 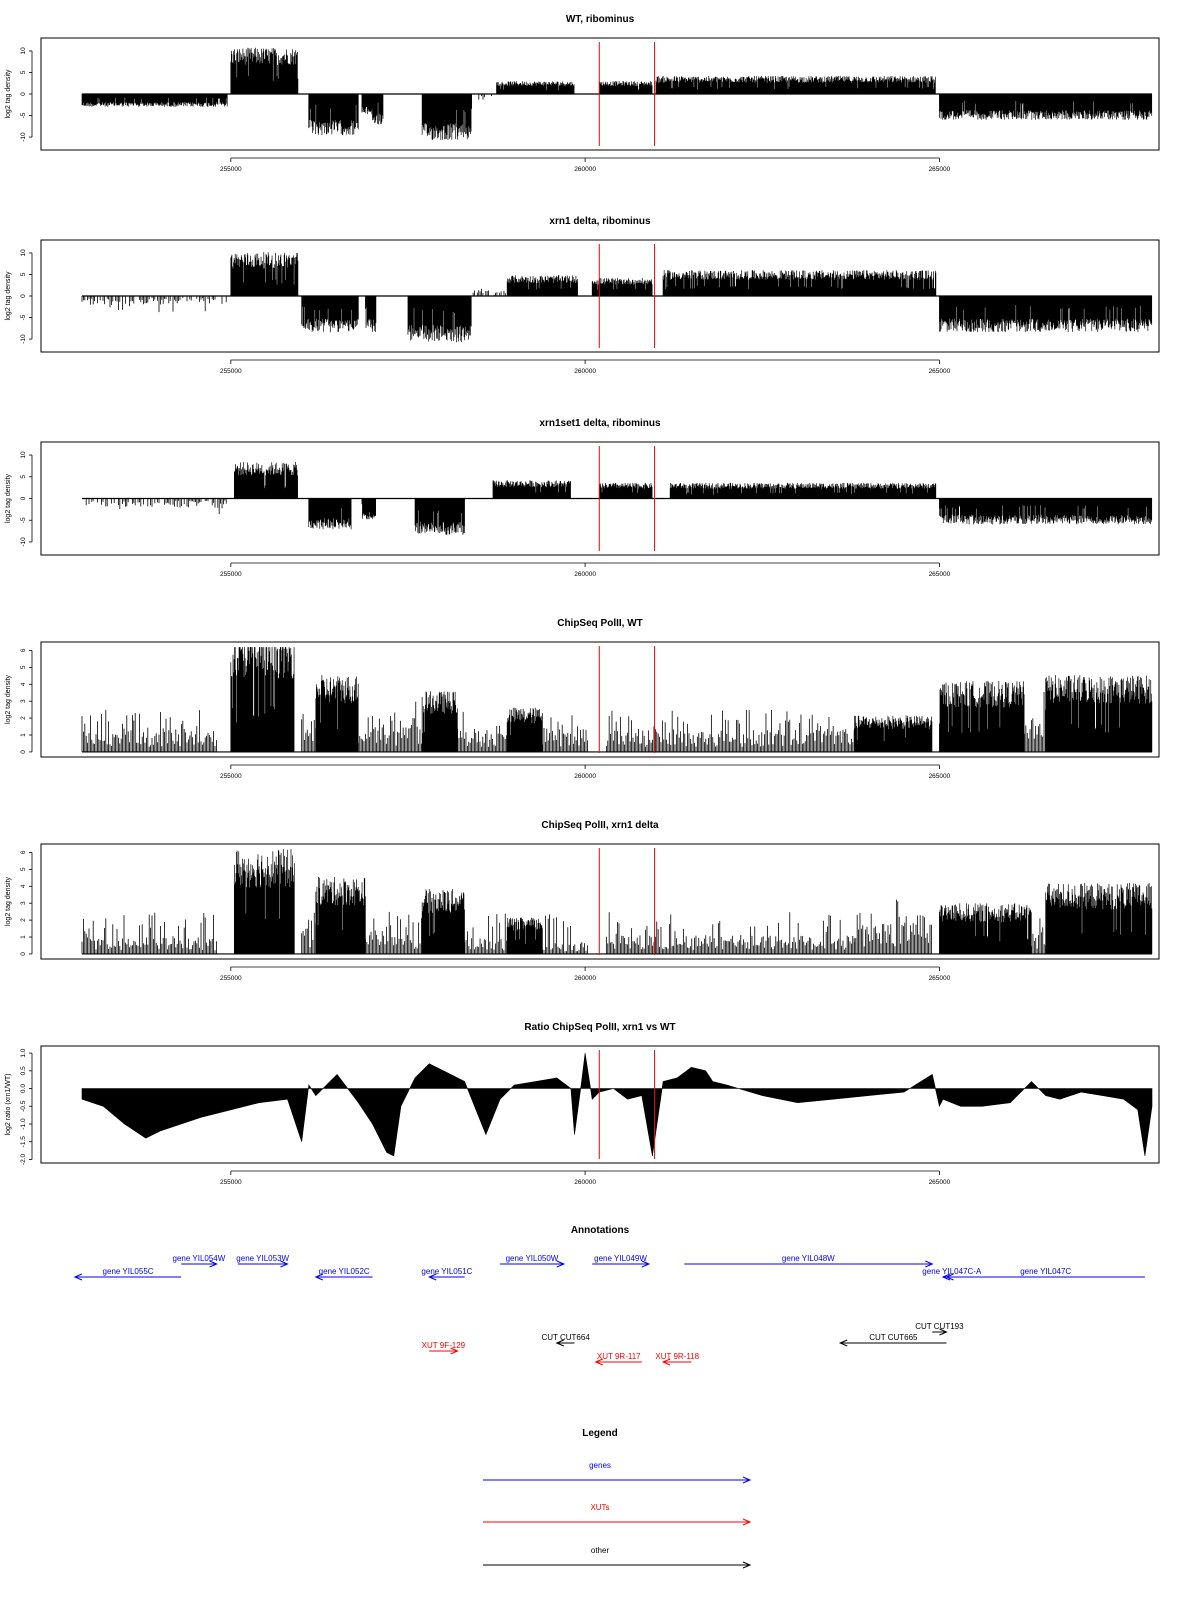 I want to click on annotation-feature: gene YIL054W, so click(x=199, y=1261).